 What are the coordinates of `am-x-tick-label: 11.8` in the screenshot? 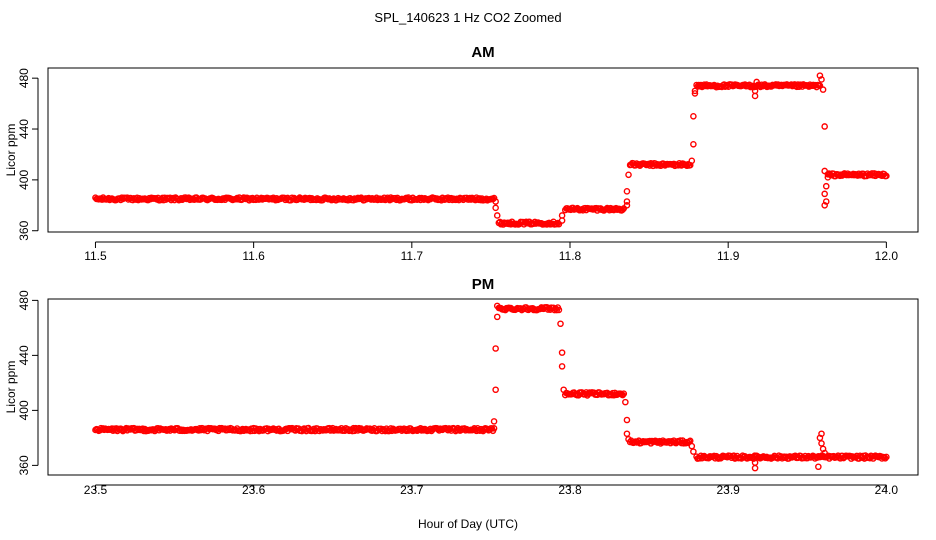 It's located at (570, 256).